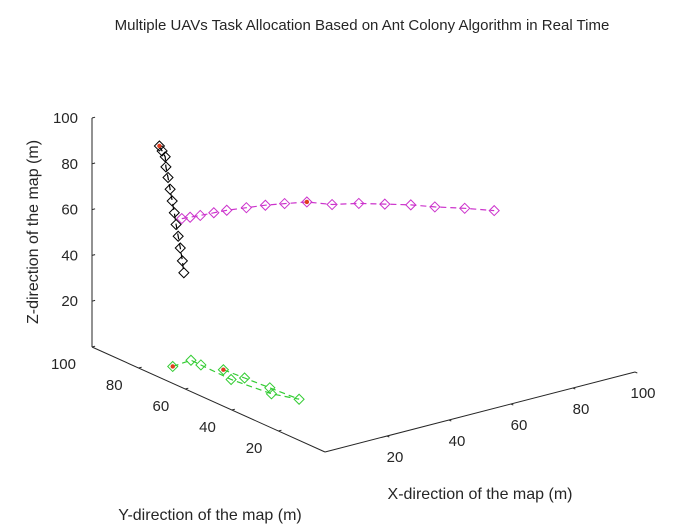  I want to click on y-axis-label: Y-direction of the map (m), so click(209, 515).